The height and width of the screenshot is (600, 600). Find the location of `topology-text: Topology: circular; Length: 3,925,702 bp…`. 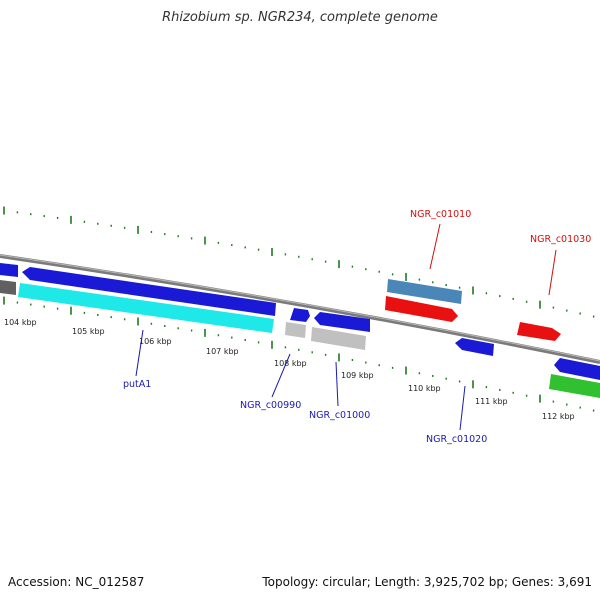

topology-text: Topology: circular; Length: 3,925,702 bp… is located at coordinates (427, 582).